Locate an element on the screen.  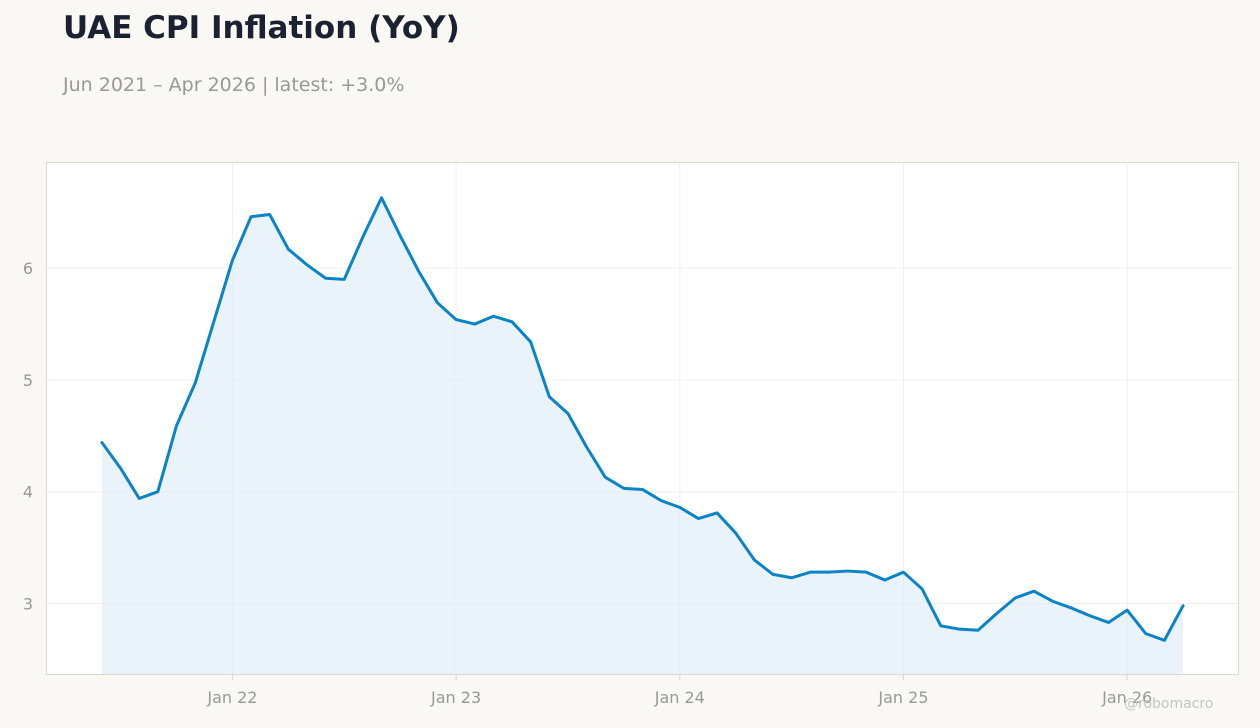
x-tick-label: Jan 24 is located at coordinates (679, 697).